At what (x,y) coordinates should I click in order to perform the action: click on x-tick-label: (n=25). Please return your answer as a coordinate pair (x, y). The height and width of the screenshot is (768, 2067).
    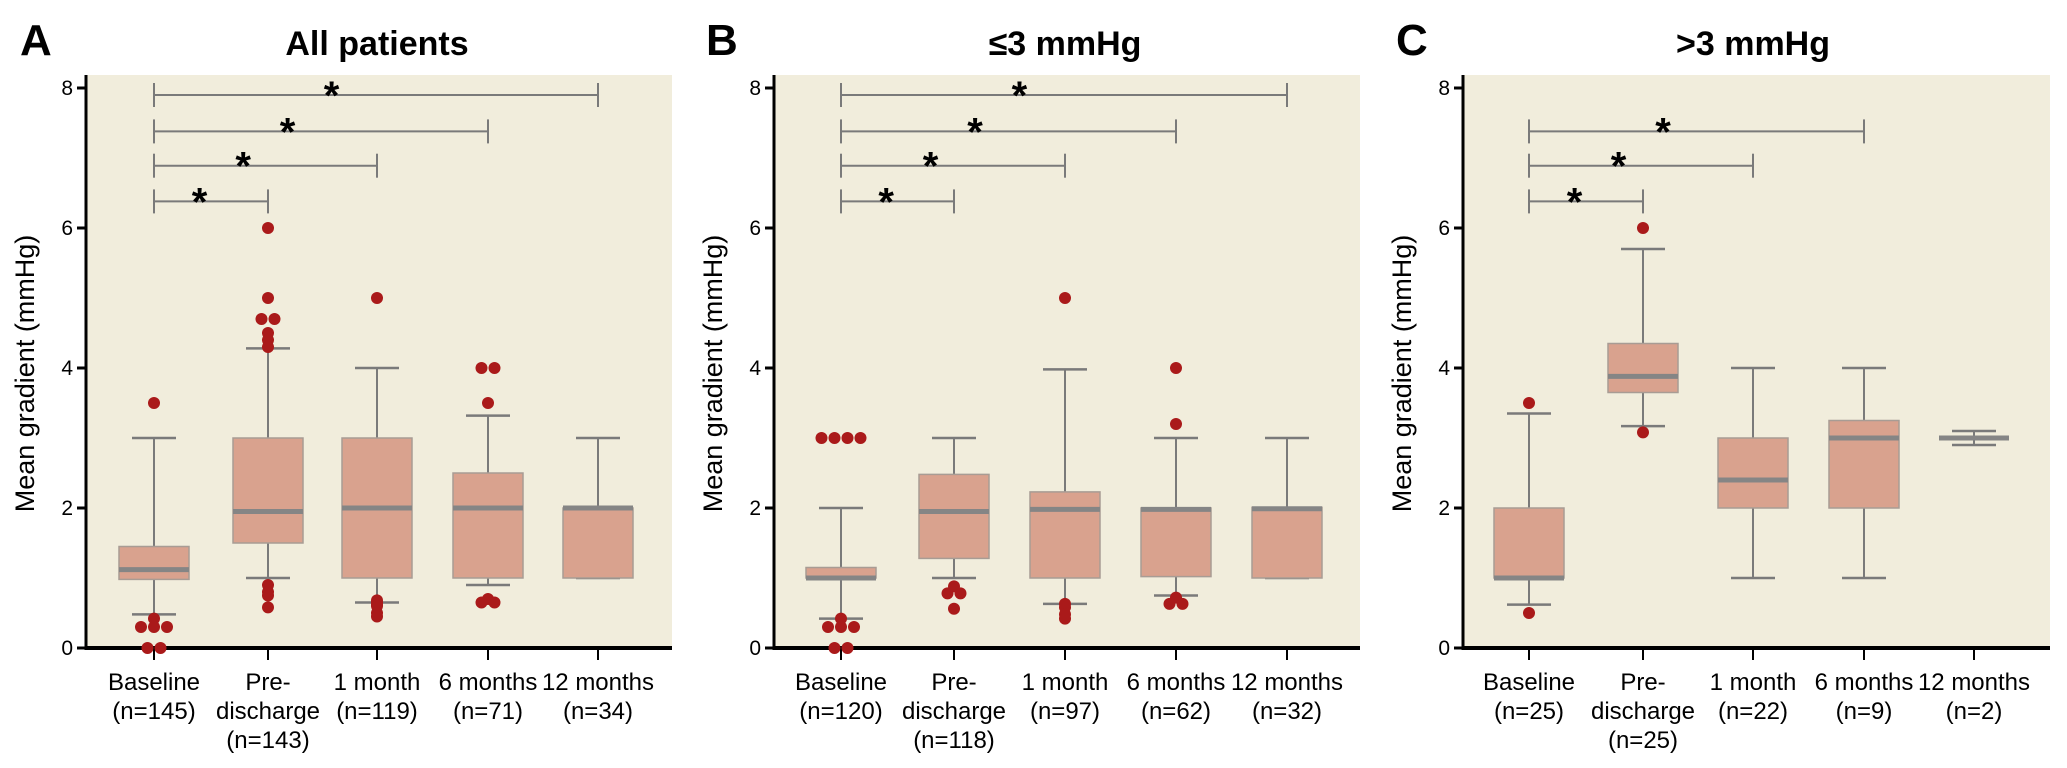
    Looking at the image, I should click on (1529, 711).